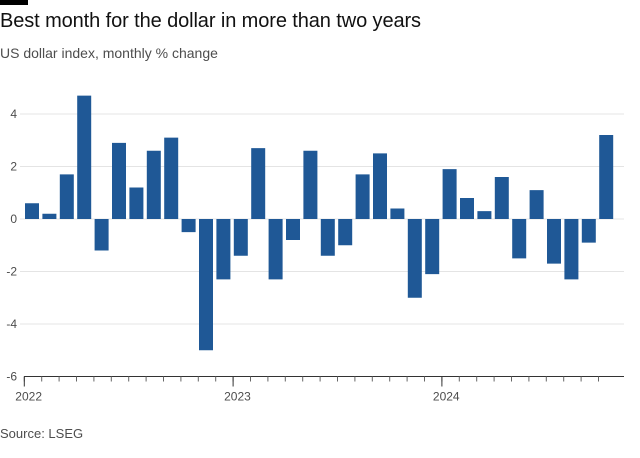  Describe the element at coordinates (432, 247) in the screenshot. I see `bar-dec-2023` at that location.